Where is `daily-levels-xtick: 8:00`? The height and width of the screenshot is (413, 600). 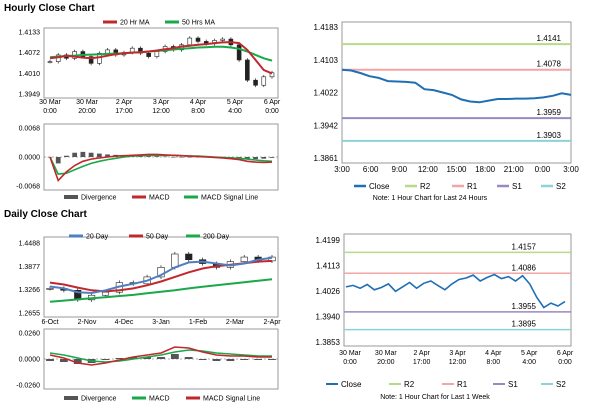
daily-levels-xtick: 8:00 is located at coordinates (494, 362).